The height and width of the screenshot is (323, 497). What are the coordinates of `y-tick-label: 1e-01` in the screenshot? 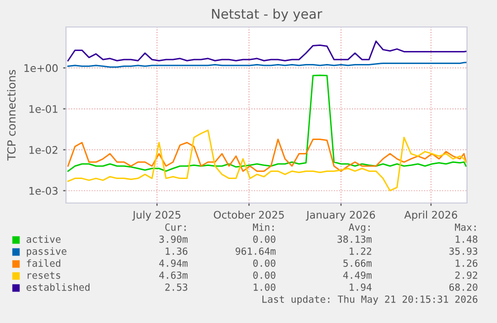 It's located at (43, 109).